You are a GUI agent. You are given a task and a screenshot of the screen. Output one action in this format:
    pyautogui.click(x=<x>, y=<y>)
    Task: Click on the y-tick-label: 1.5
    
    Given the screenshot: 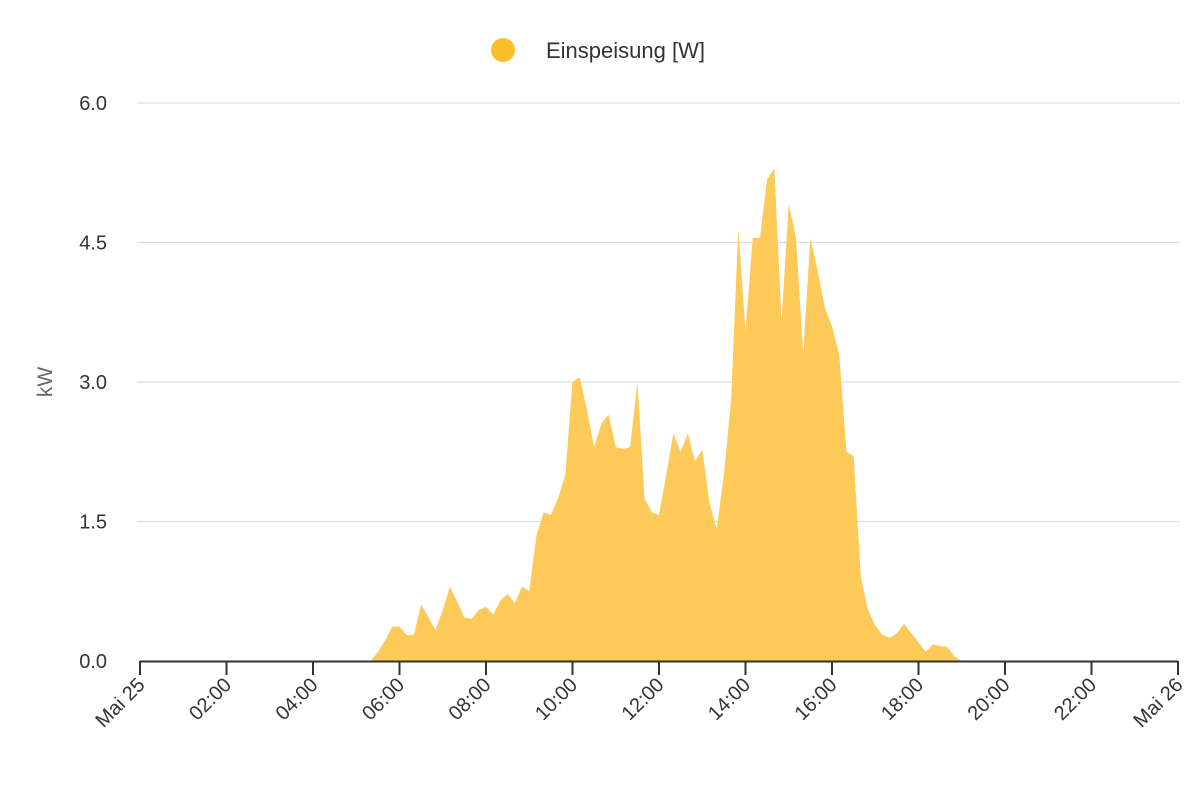 What is the action you would take?
    pyautogui.click(x=93, y=523)
    